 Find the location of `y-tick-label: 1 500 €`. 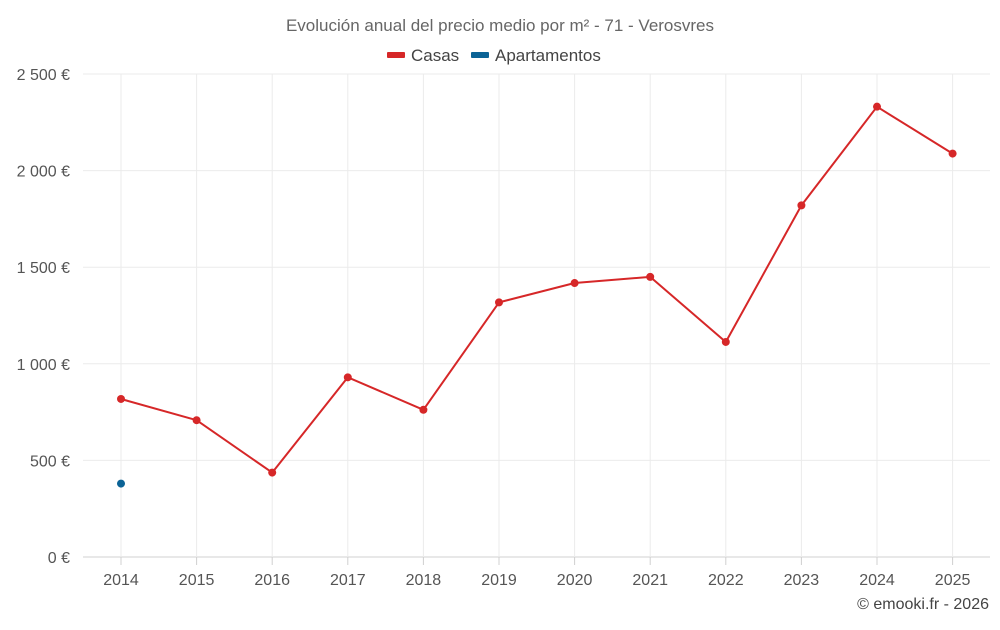

y-tick-label: 1 500 € is located at coordinates (43, 268).